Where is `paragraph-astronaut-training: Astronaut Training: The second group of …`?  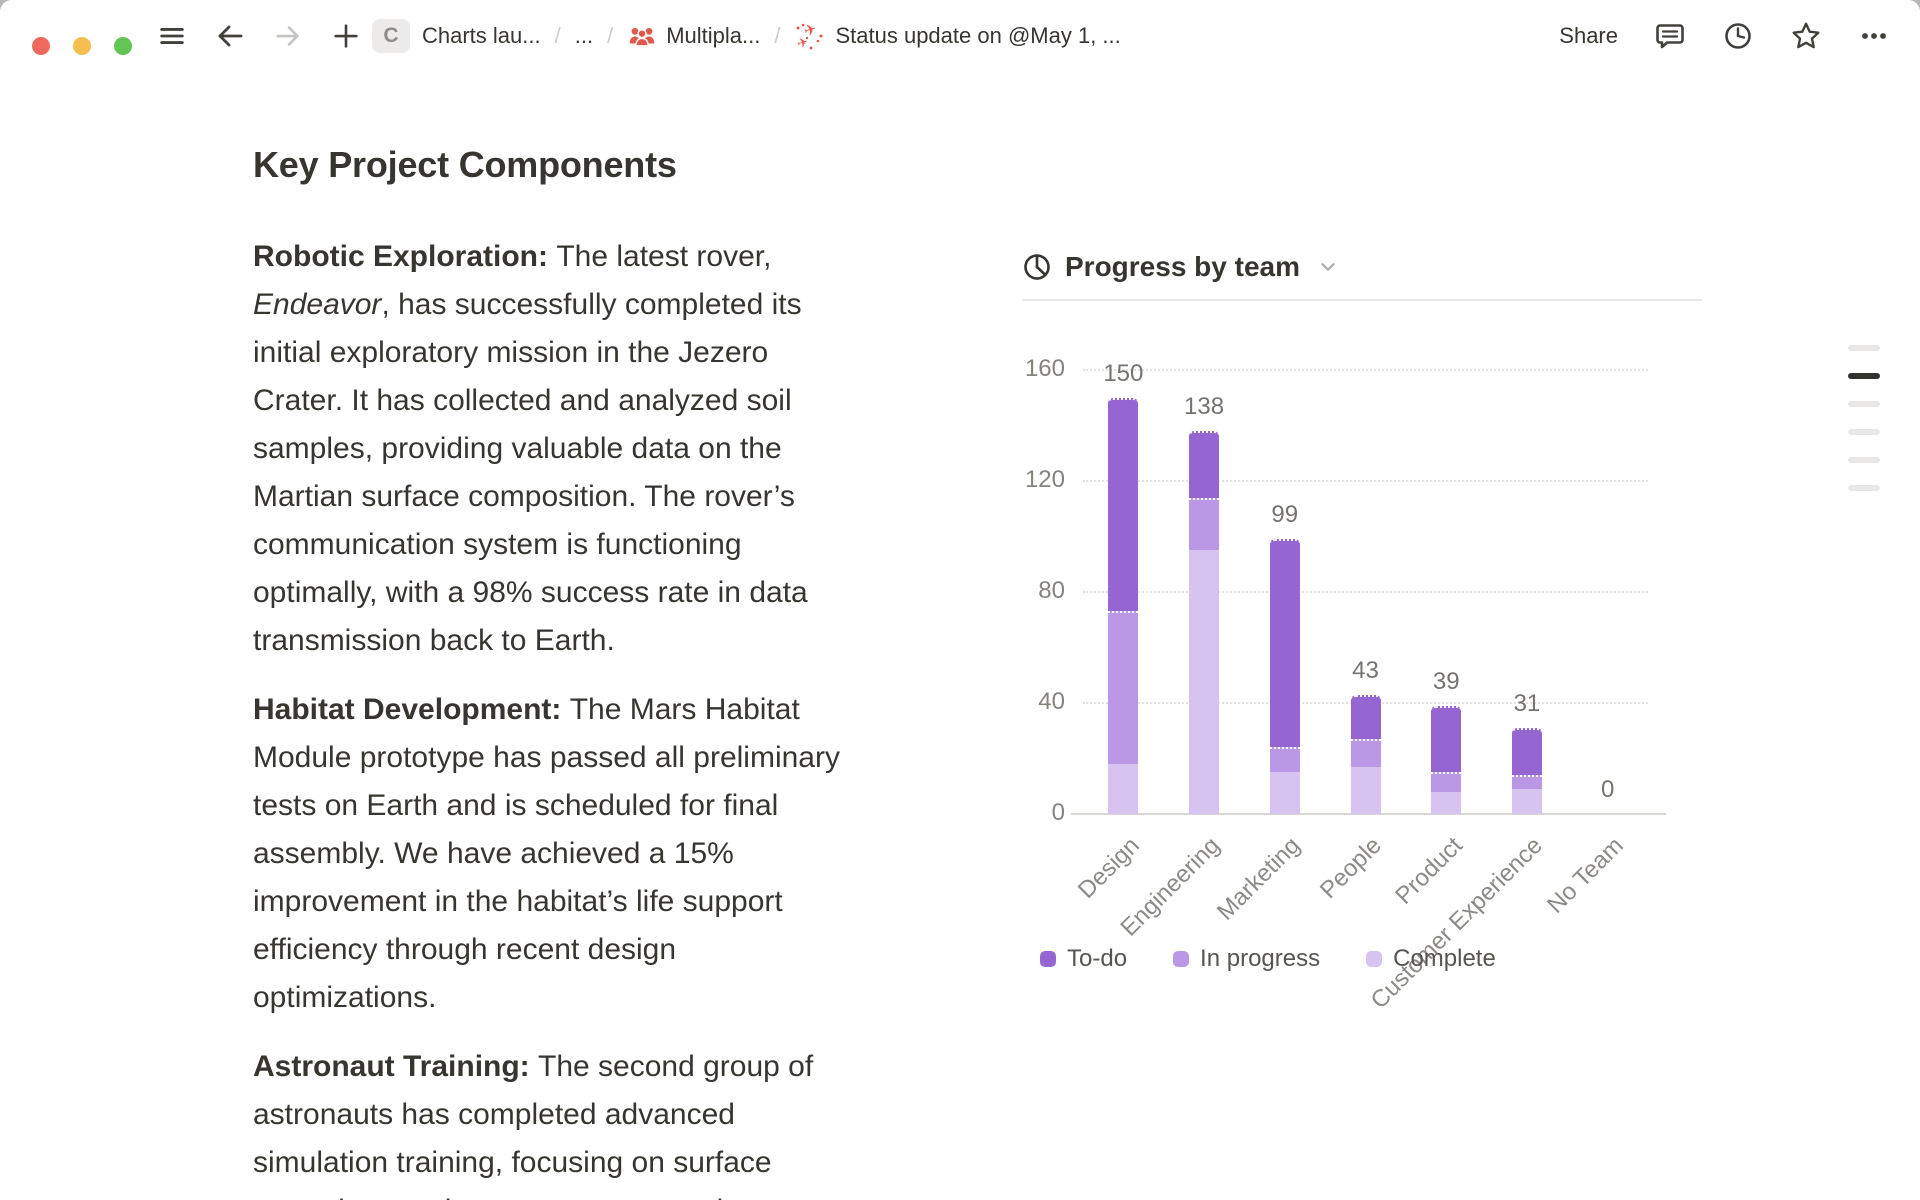
paragraph-astronaut-training: Astronaut Training: The second group of … is located at coordinates (533, 1125).